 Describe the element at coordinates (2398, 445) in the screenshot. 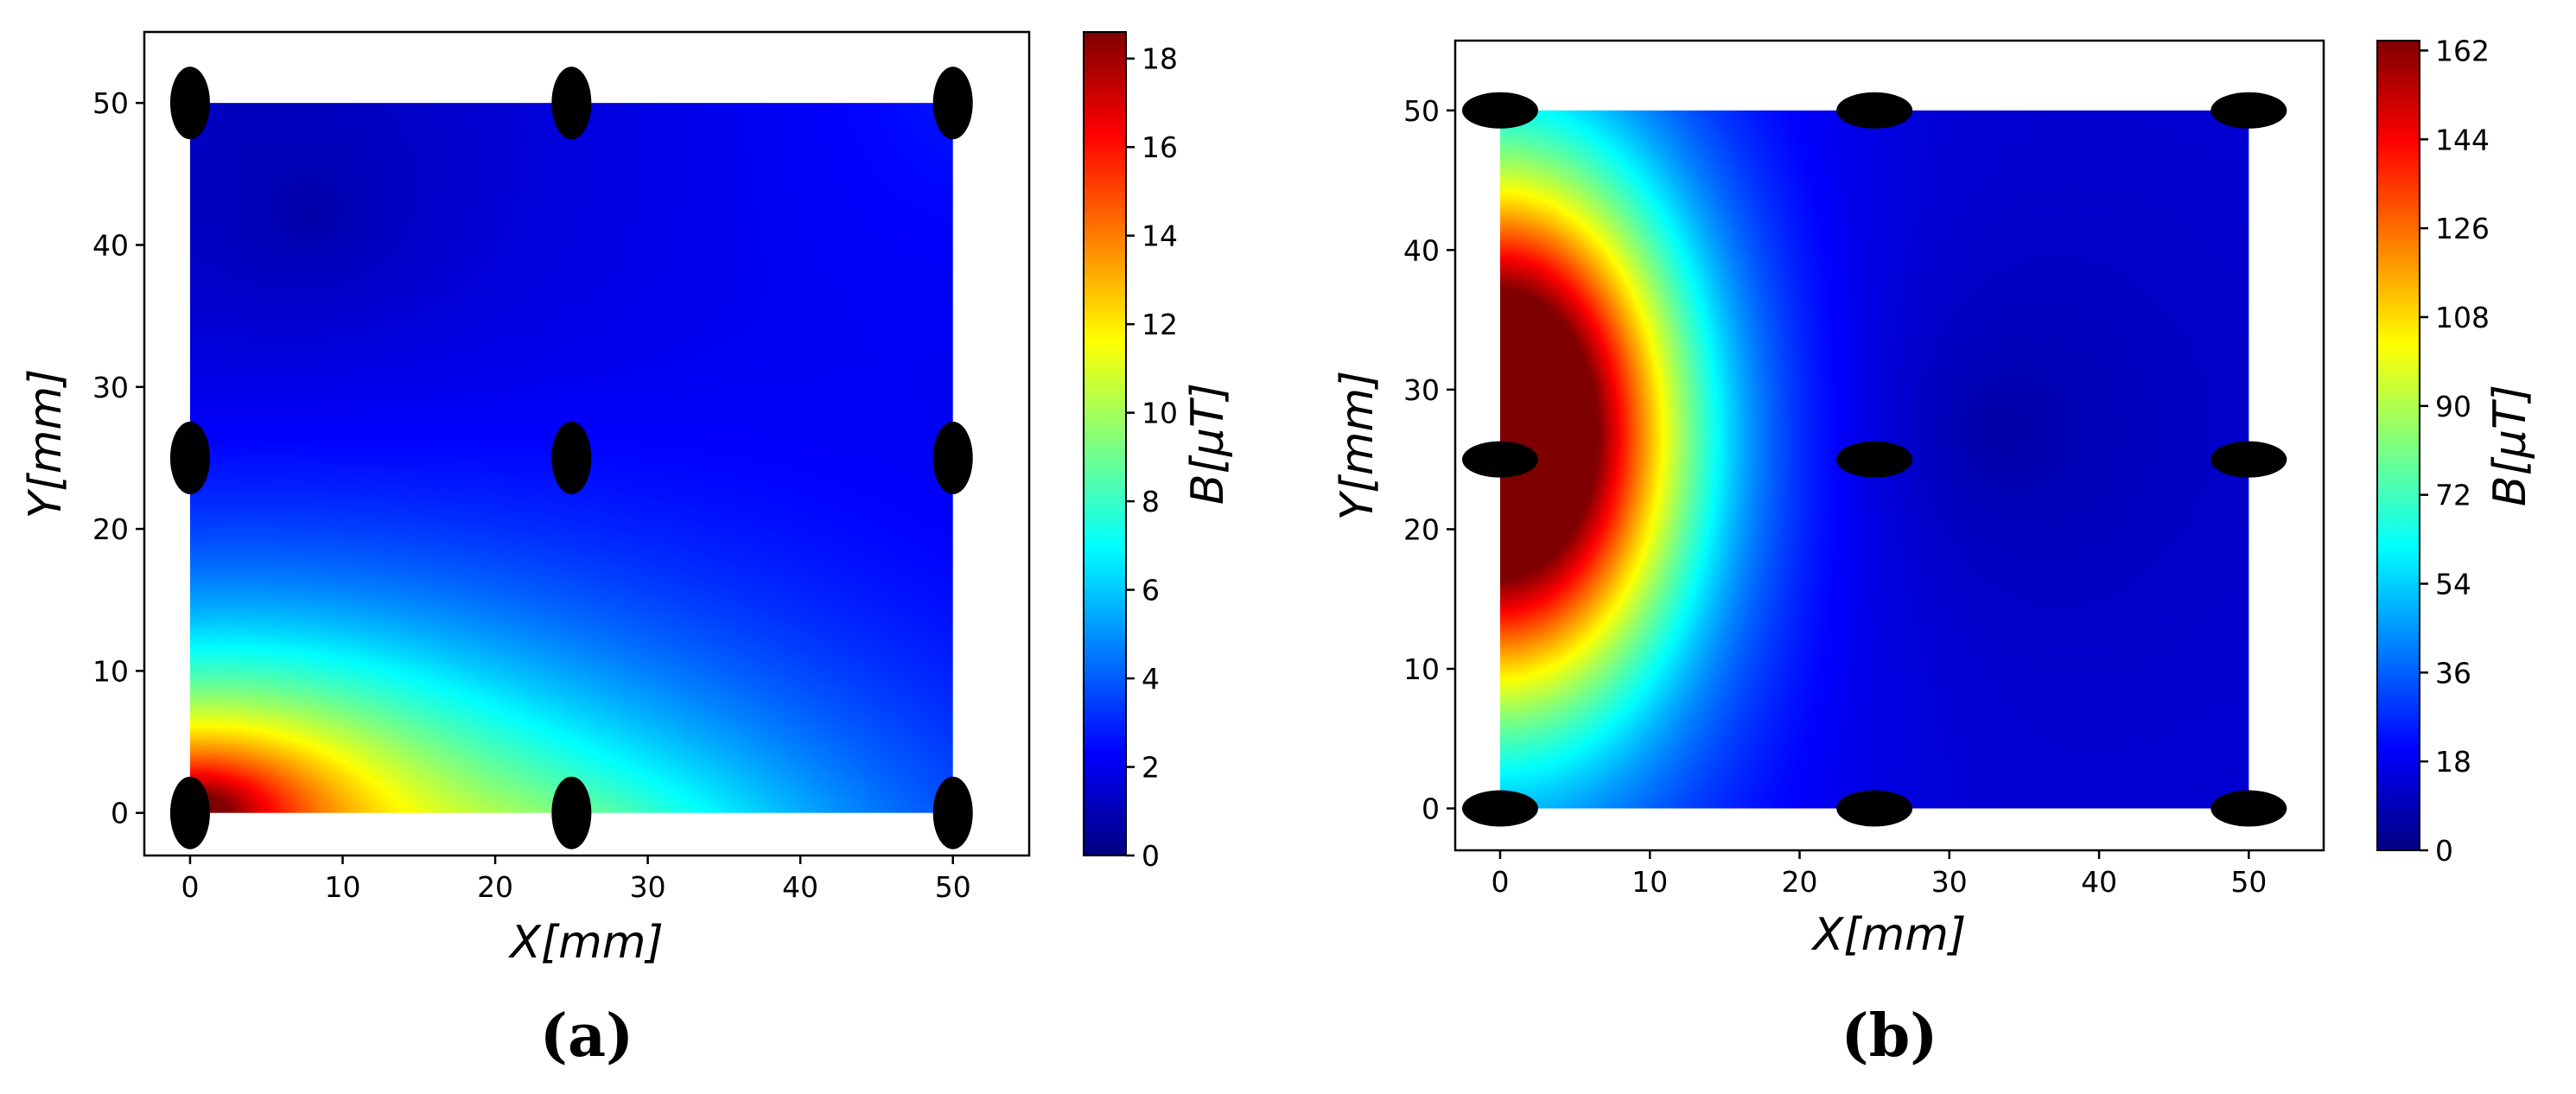

I see `colorbar-b` at that location.